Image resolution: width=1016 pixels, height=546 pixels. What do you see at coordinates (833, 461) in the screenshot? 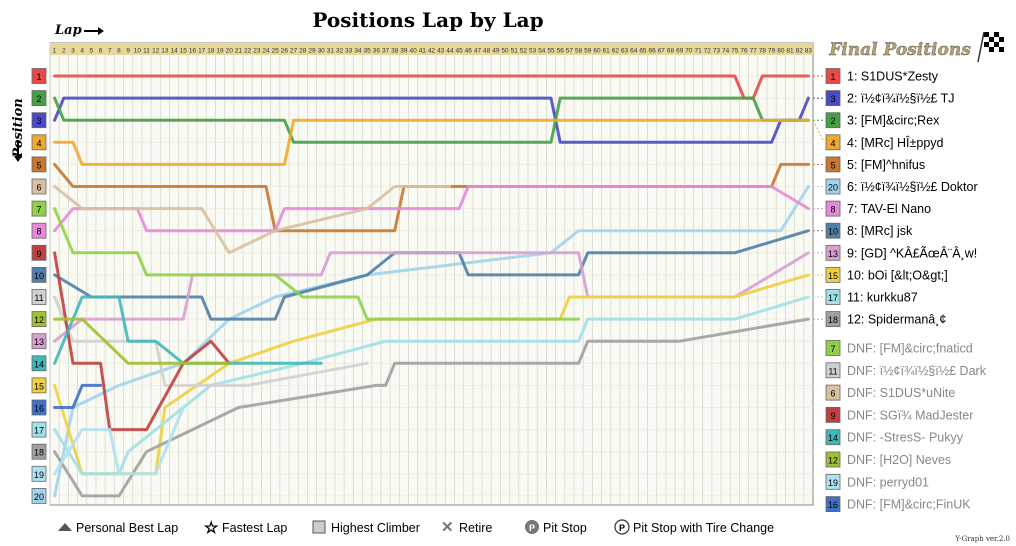
I see `final-badge-label: 12` at bounding box center [833, 461].